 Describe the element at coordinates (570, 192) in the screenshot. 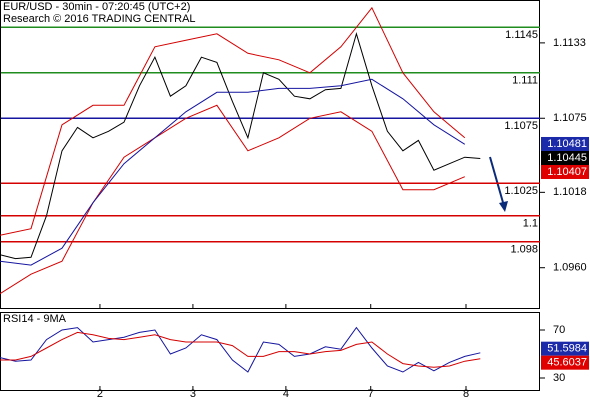

I see `y-tick-label: 1.1018` at that location.